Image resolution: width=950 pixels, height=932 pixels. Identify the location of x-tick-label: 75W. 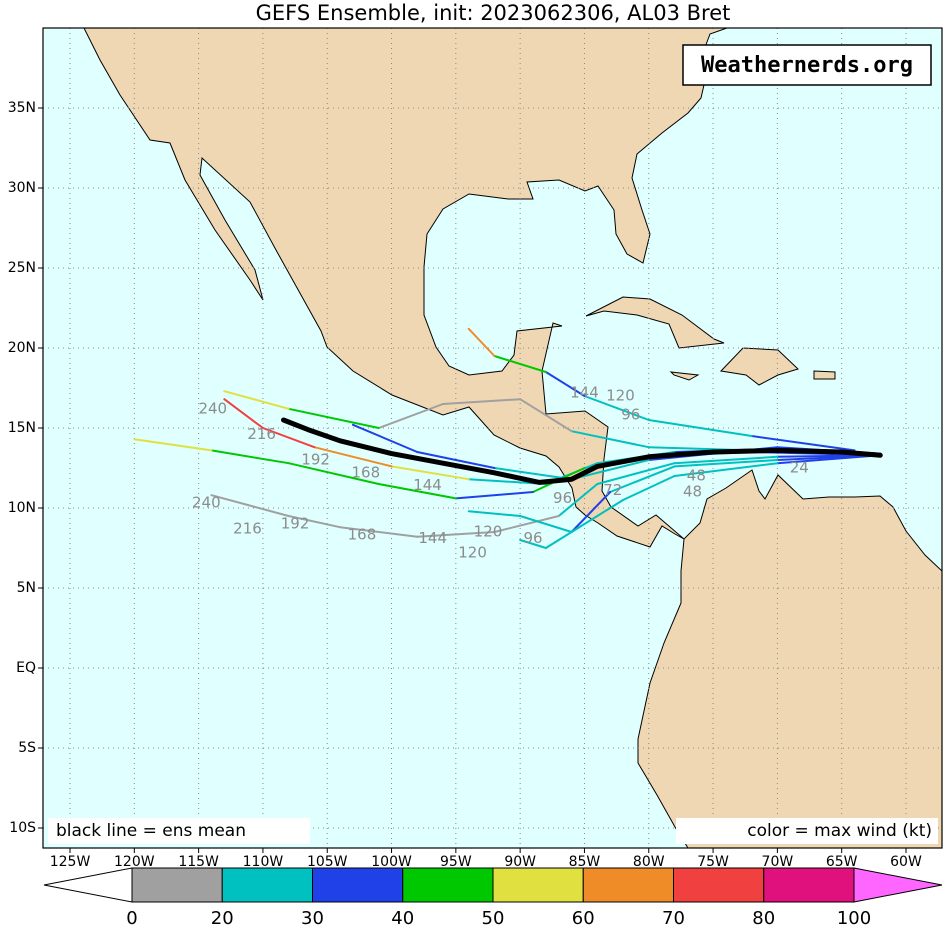
(713, 862).